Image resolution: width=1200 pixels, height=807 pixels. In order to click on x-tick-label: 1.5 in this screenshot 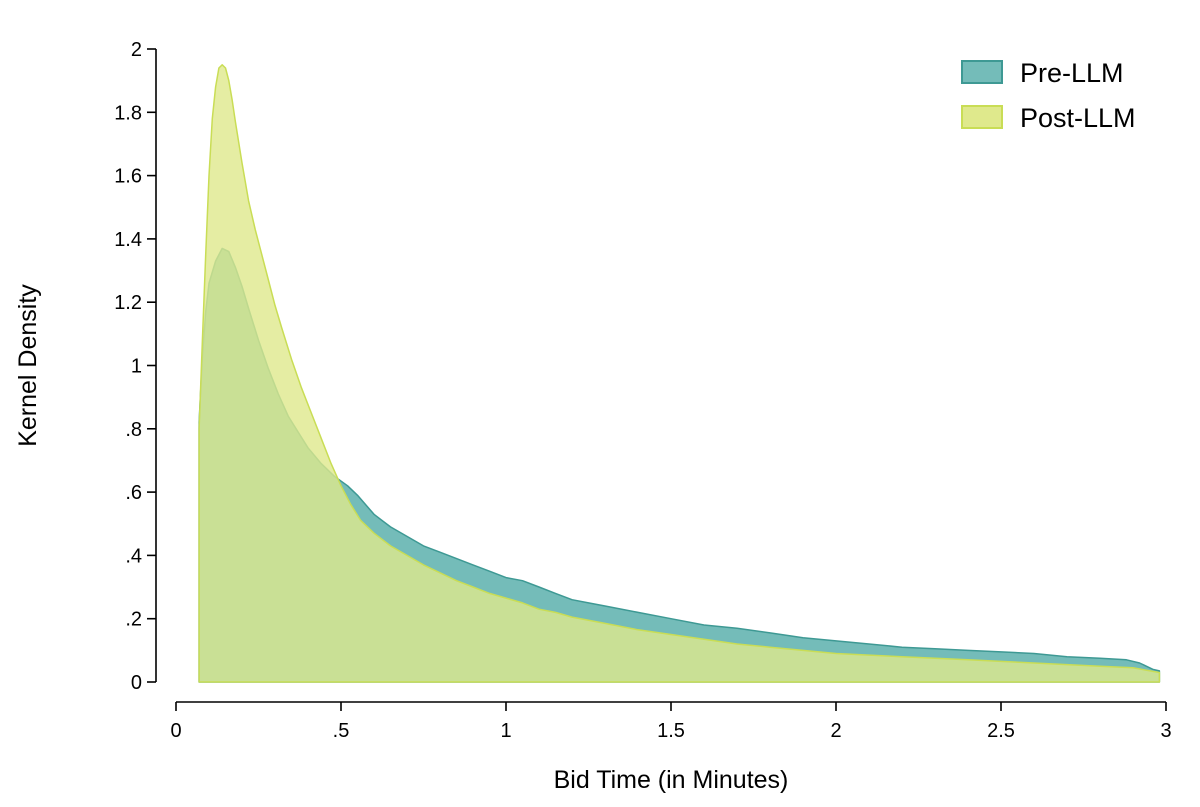, I will do `click(671, 731)`.